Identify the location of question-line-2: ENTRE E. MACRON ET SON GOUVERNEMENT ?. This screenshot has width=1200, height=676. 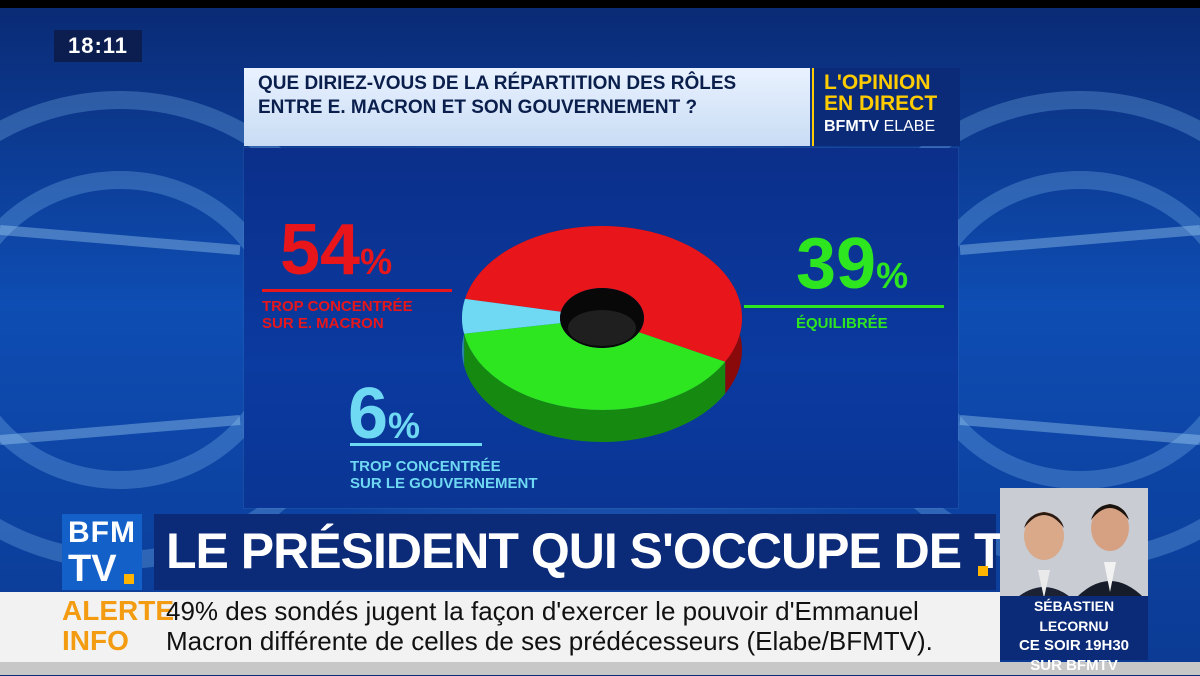
(478, 107).